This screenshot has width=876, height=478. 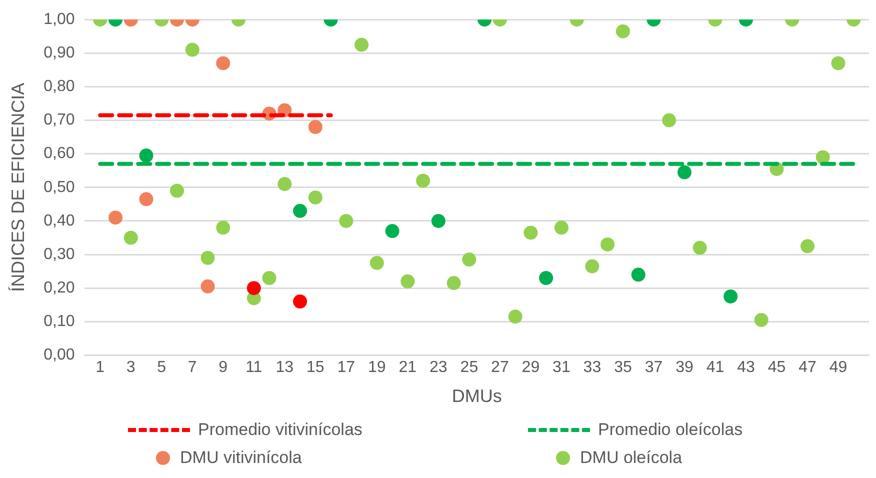 What do you see at coordinates (280, 430) in the screenshot?
I see `legend-label: Promedio vitivinícolas` at bounding box center [280, 430].